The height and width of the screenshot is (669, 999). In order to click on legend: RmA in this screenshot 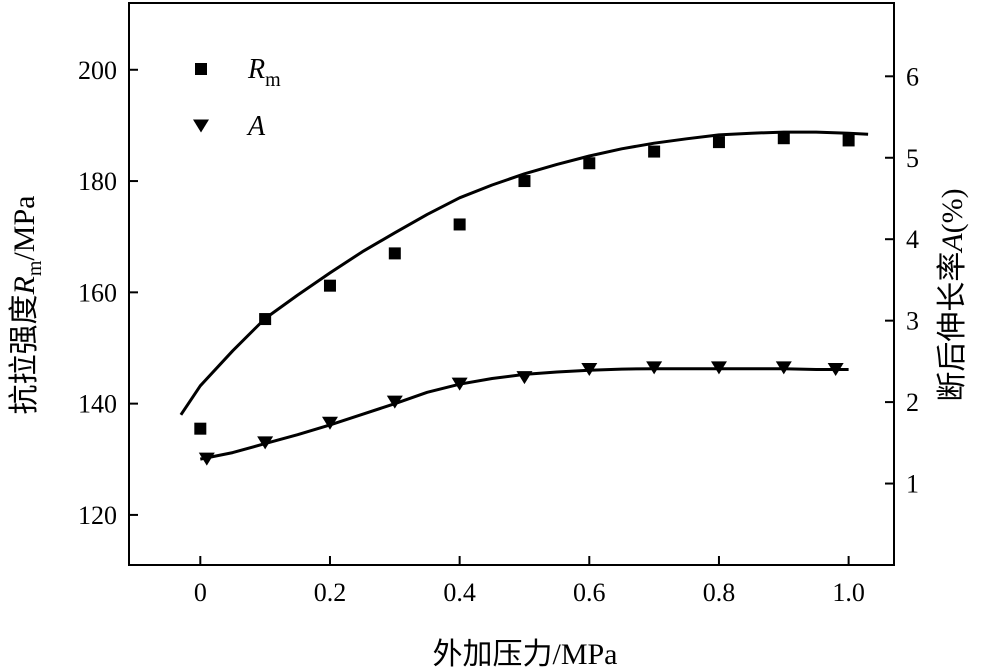, I will do `click(237, 98)`.